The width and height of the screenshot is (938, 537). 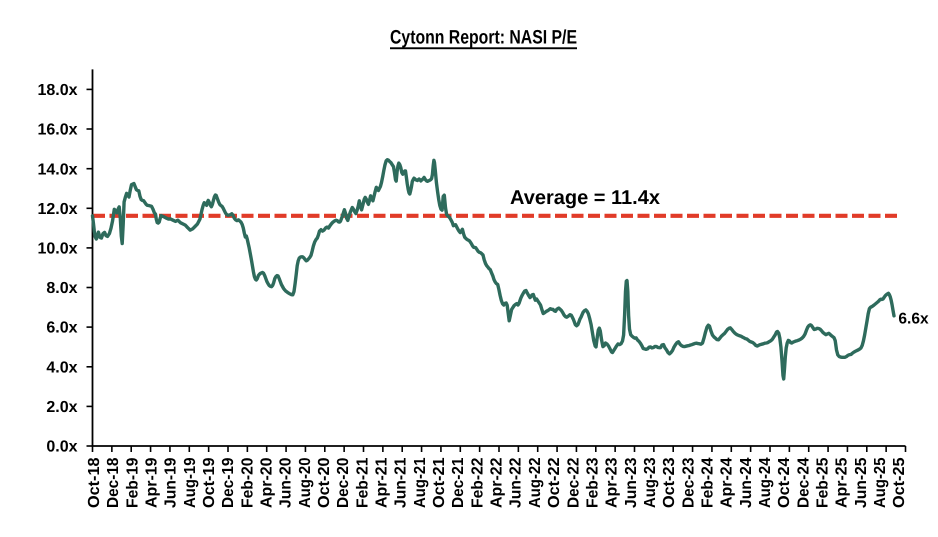 I want to click on svg-text: 4.0x, so click(x=61, y=367).